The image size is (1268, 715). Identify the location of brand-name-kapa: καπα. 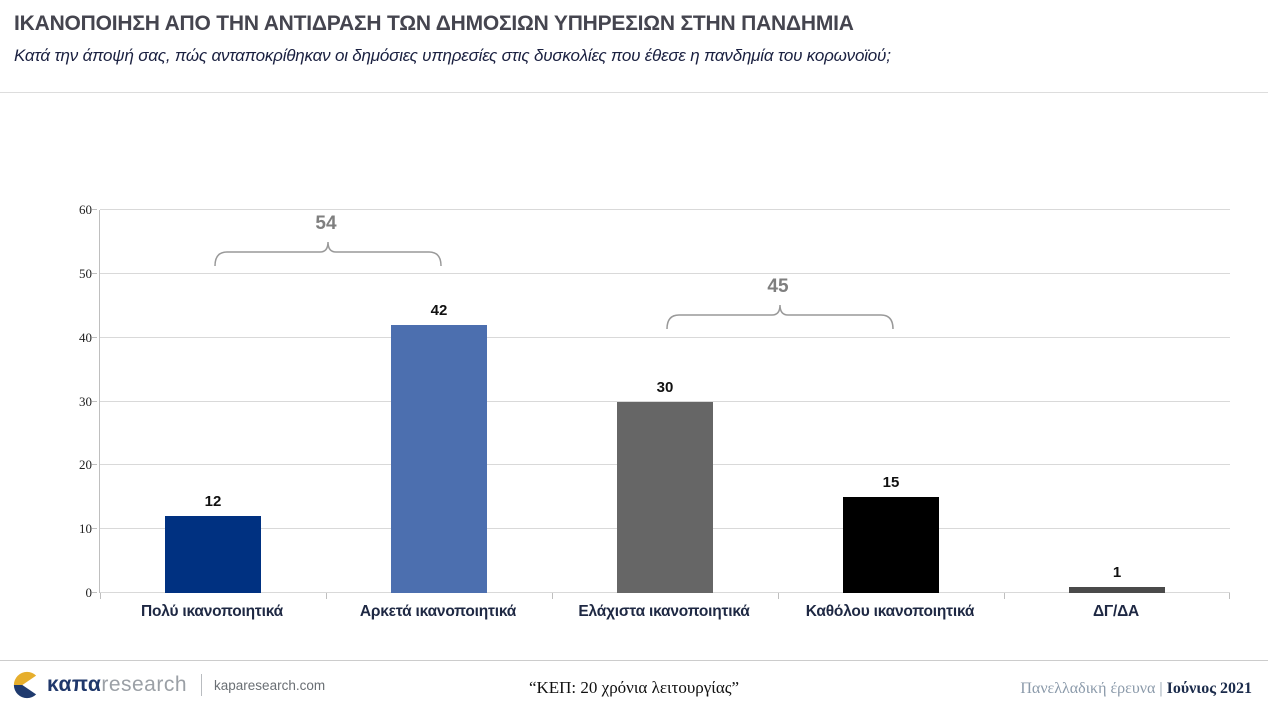
(74, 684).